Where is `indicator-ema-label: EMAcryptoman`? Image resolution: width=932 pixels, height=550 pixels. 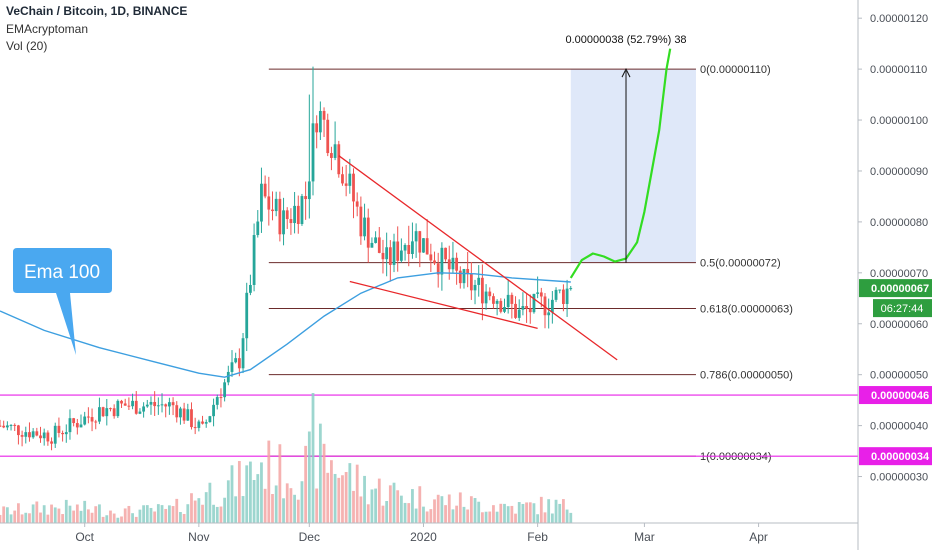
indicator-ema-label: EMAcryptoman is located at coordinates (47, 29).